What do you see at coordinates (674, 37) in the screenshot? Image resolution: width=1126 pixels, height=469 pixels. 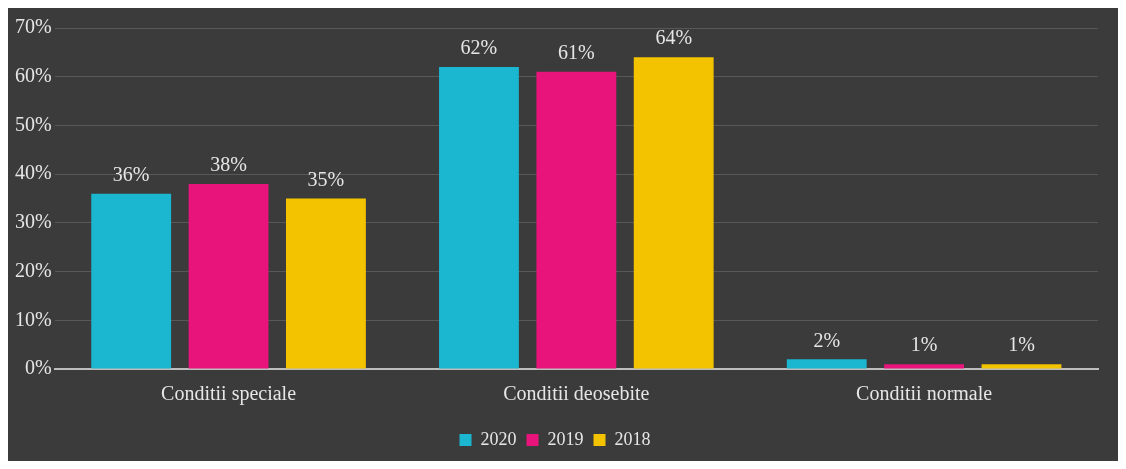 I see `data-label: 64%` at bounding box center [674, 37].